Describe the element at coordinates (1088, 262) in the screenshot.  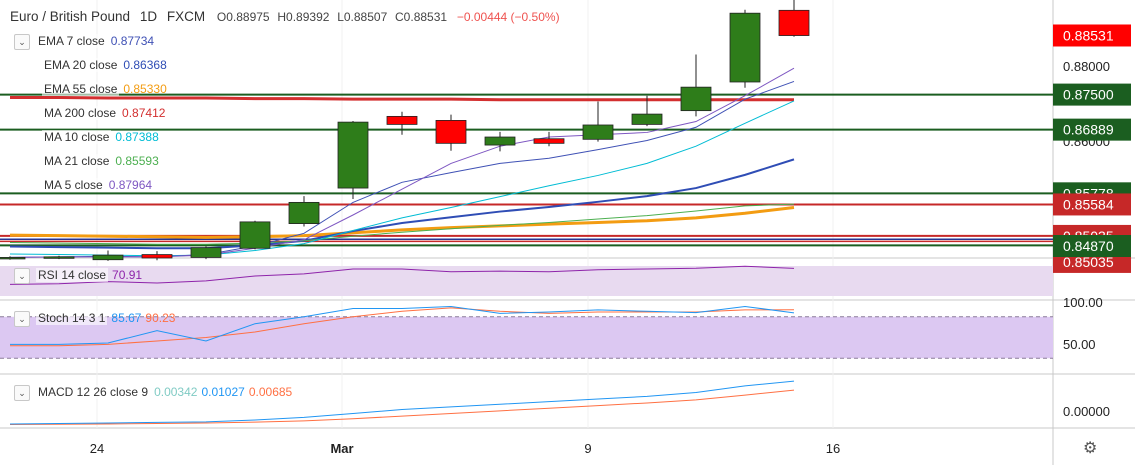
I see `price-tag-label: 0.85035` at that location.